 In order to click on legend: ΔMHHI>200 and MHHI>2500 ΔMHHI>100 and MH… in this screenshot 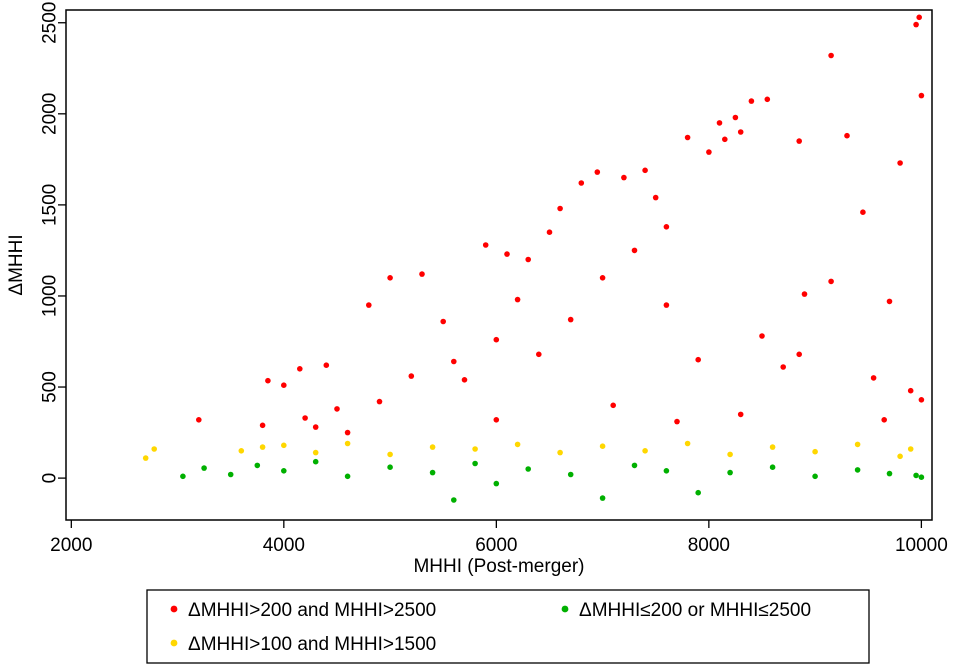, I will do `click(508, 626)`.